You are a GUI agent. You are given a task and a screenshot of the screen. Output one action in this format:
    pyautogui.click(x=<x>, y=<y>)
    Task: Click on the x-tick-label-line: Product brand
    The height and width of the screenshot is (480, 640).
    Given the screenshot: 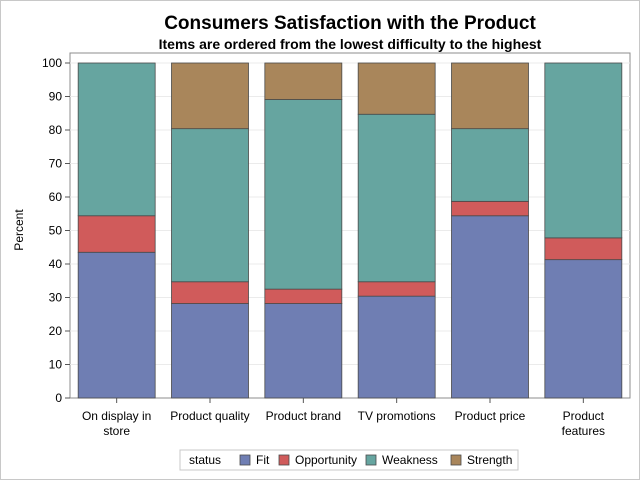 What is the action you would take?
    pyautogui.click(x=303, y=416)
    